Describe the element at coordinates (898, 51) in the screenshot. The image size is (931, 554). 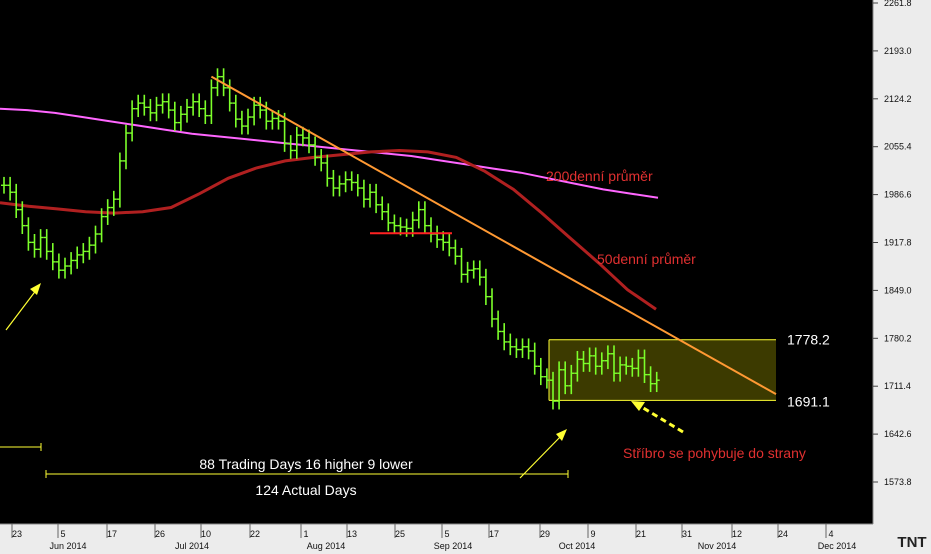
I see `y-tick-label: 2193.0` at that location.